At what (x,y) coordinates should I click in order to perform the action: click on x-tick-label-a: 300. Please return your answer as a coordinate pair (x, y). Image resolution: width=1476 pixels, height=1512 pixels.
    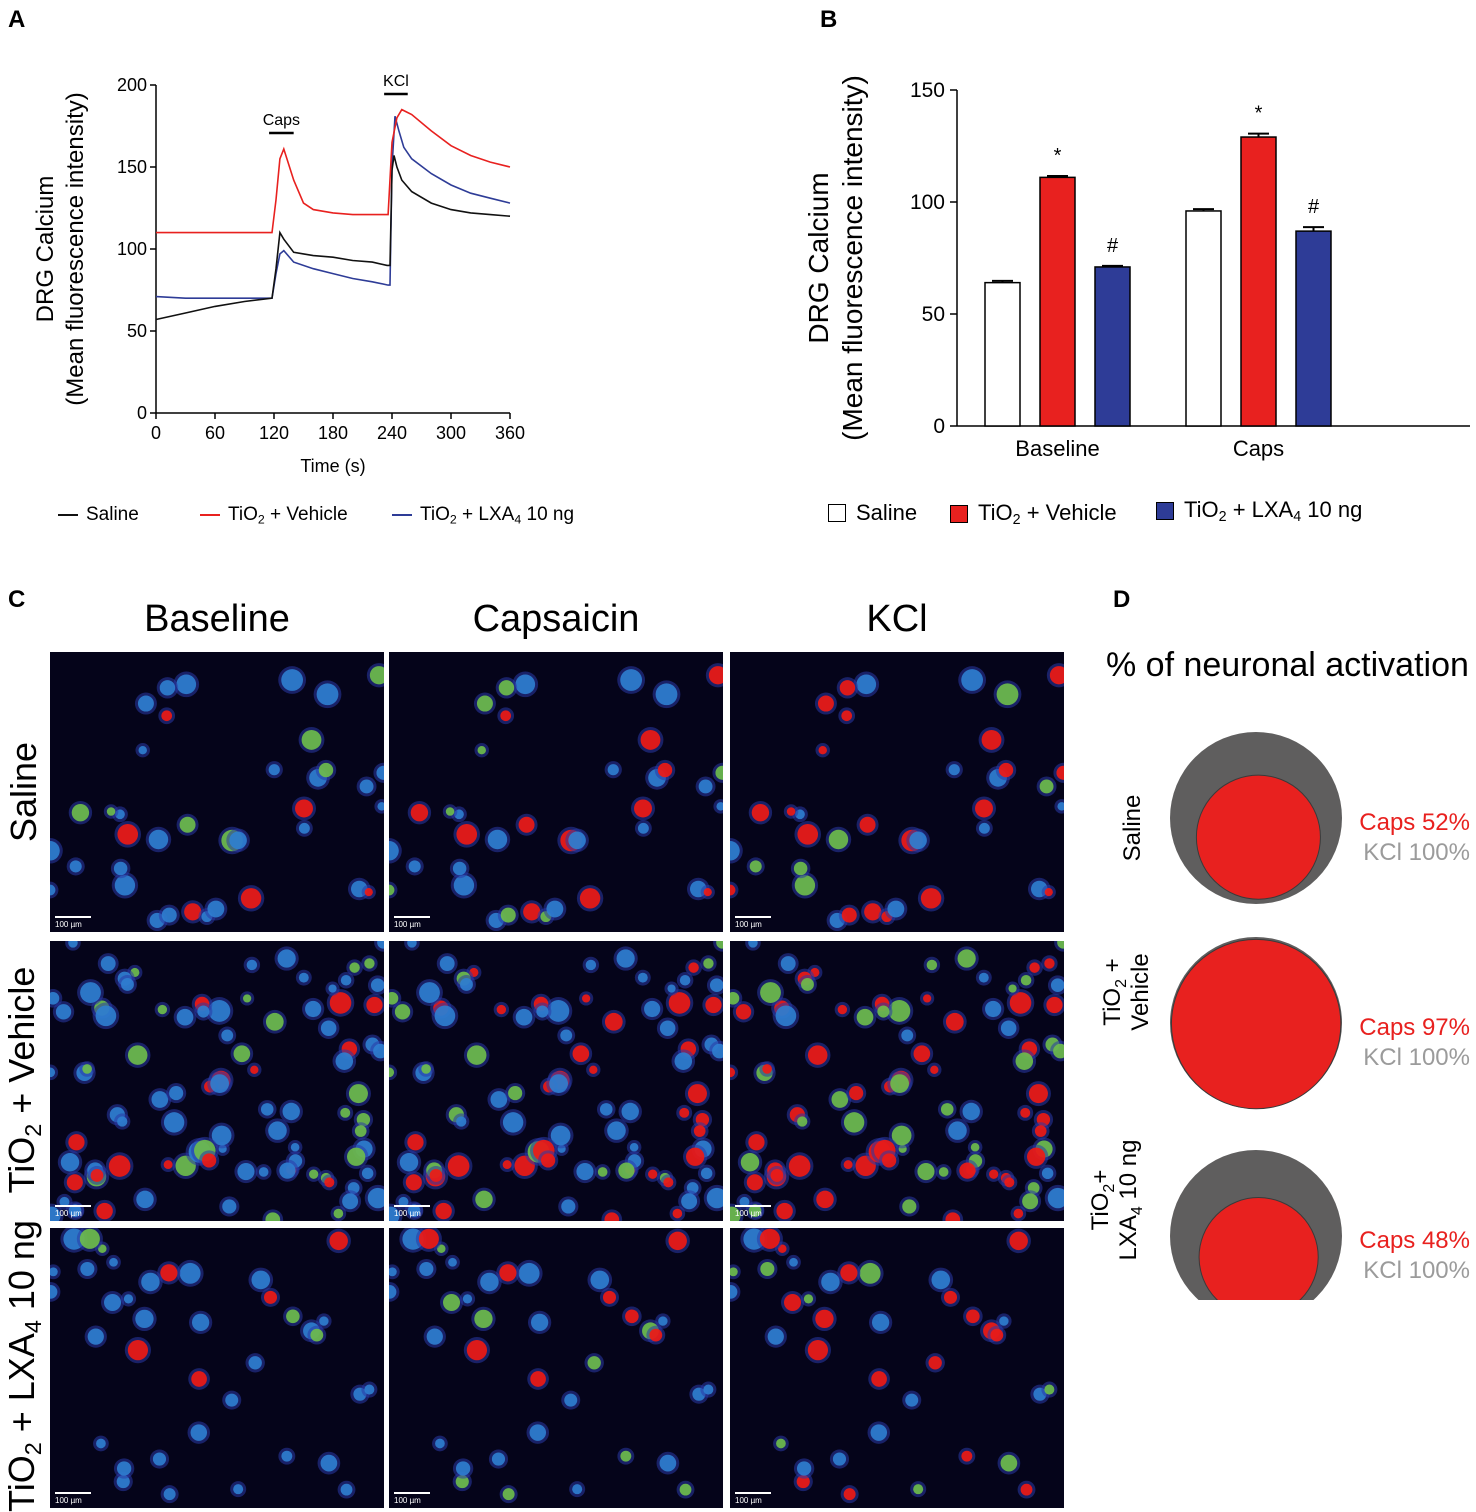
    Looking at the image, I should click on (451, 433).